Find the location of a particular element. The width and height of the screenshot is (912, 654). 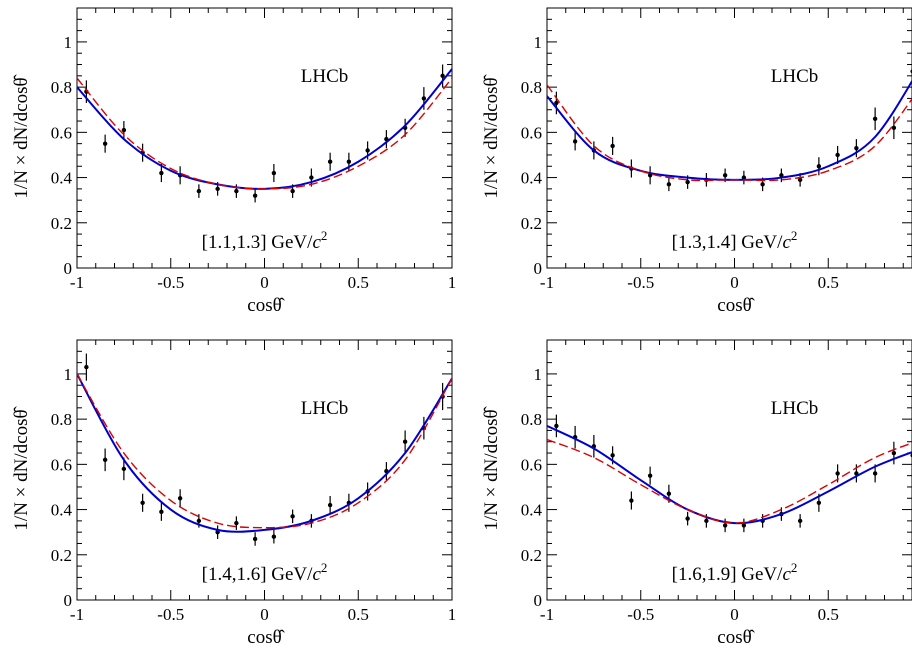

mass-range-label: [1.4,1.6] GeV/c2 is located at coordinates (265, 572).